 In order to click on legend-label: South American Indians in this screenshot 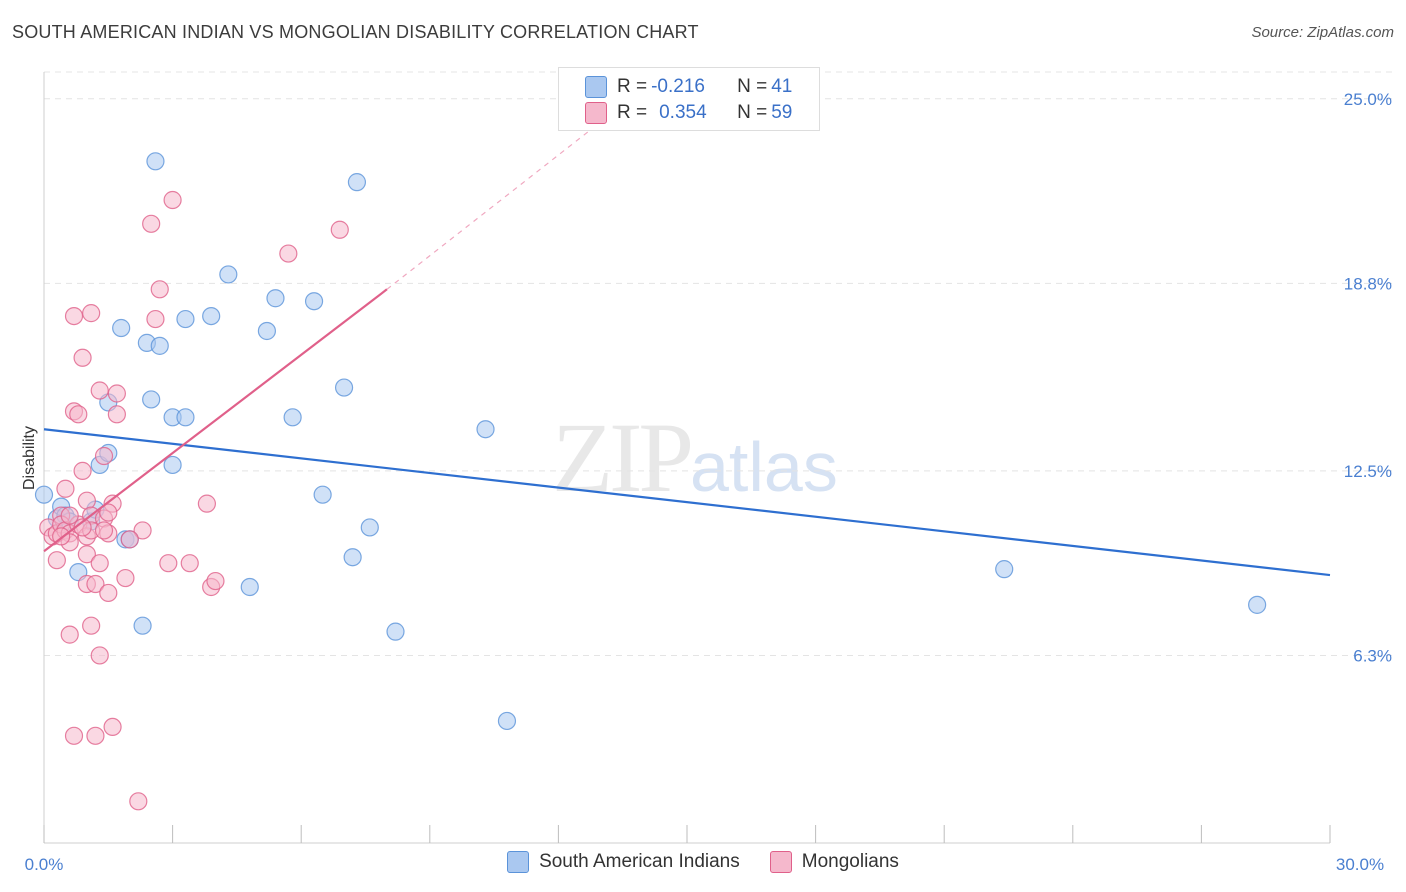, I will do `click(639, 861)`.